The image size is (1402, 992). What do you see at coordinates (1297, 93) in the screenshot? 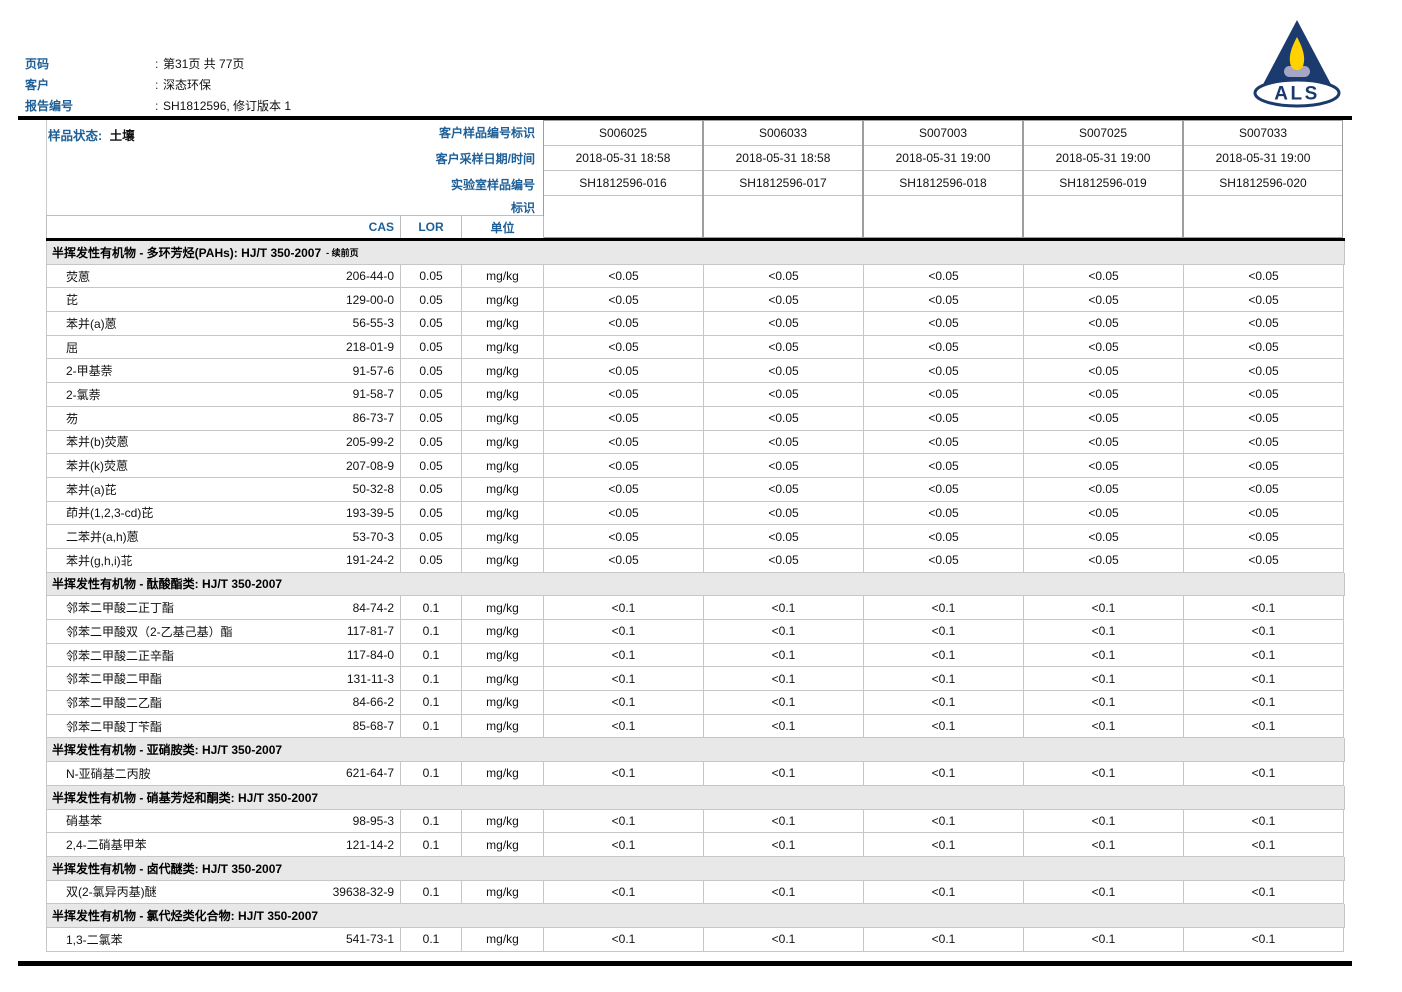
I see `logo-ellipse` at bounding box center [1297, 93].